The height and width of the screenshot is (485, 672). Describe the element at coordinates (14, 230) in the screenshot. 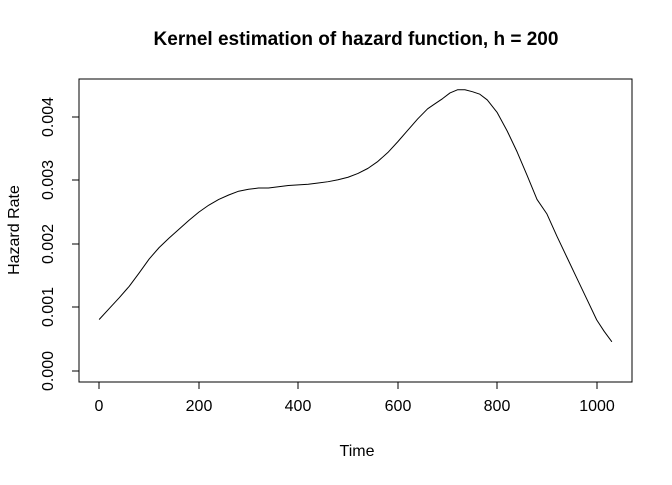

I see `y-axis-label: Hazard Rate` at that location.